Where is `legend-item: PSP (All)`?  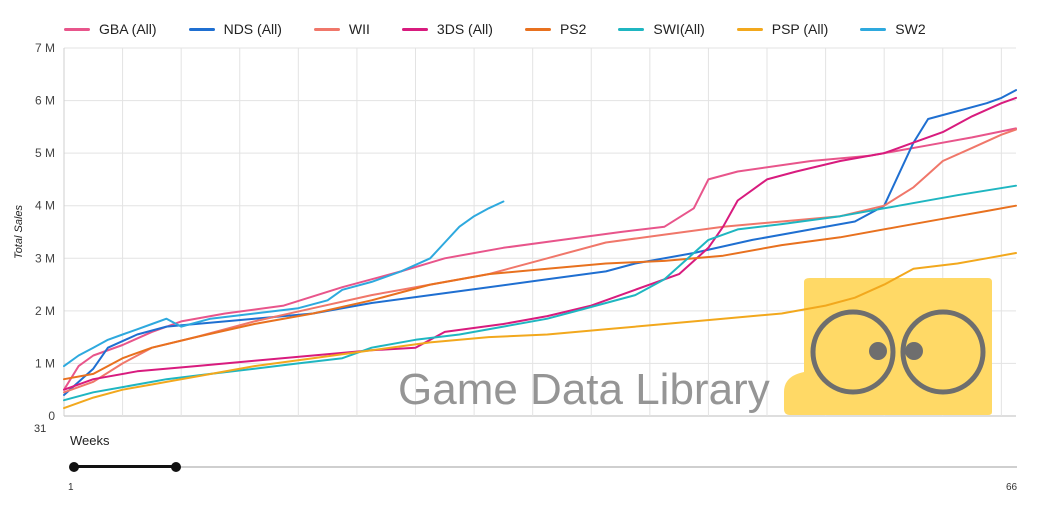
legend-item: PSP (All) is located at coordinates (782, 29).